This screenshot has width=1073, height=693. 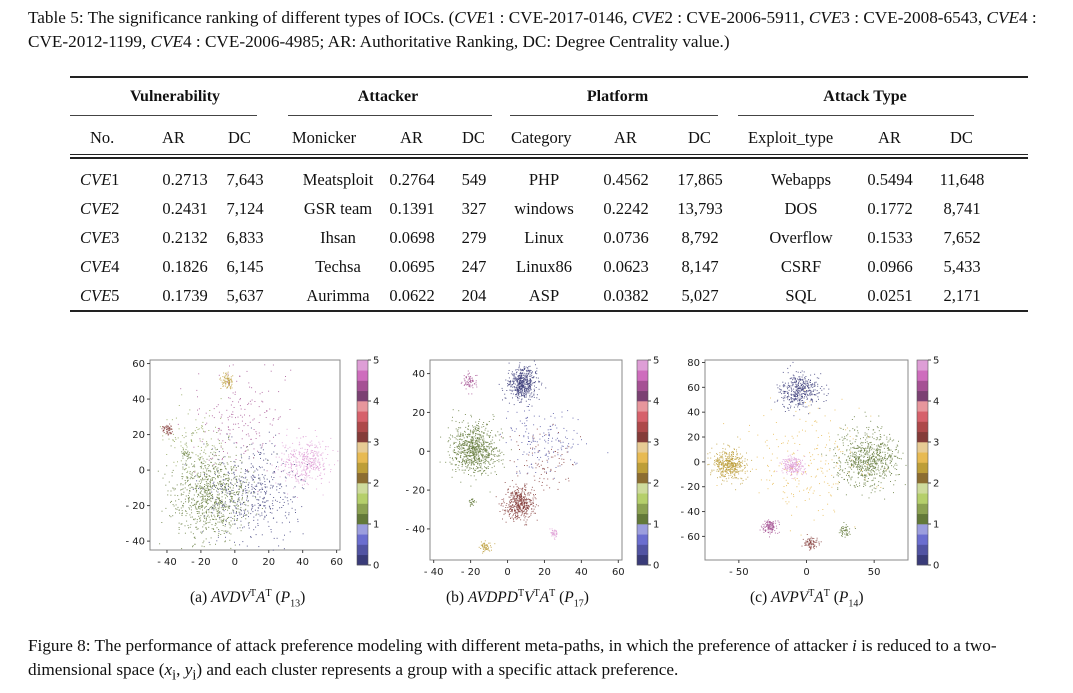 What do you see at coordinates (507, 572) in the screenshot?
I see `x-tick-label: 0` at bounding box center [507, 572].